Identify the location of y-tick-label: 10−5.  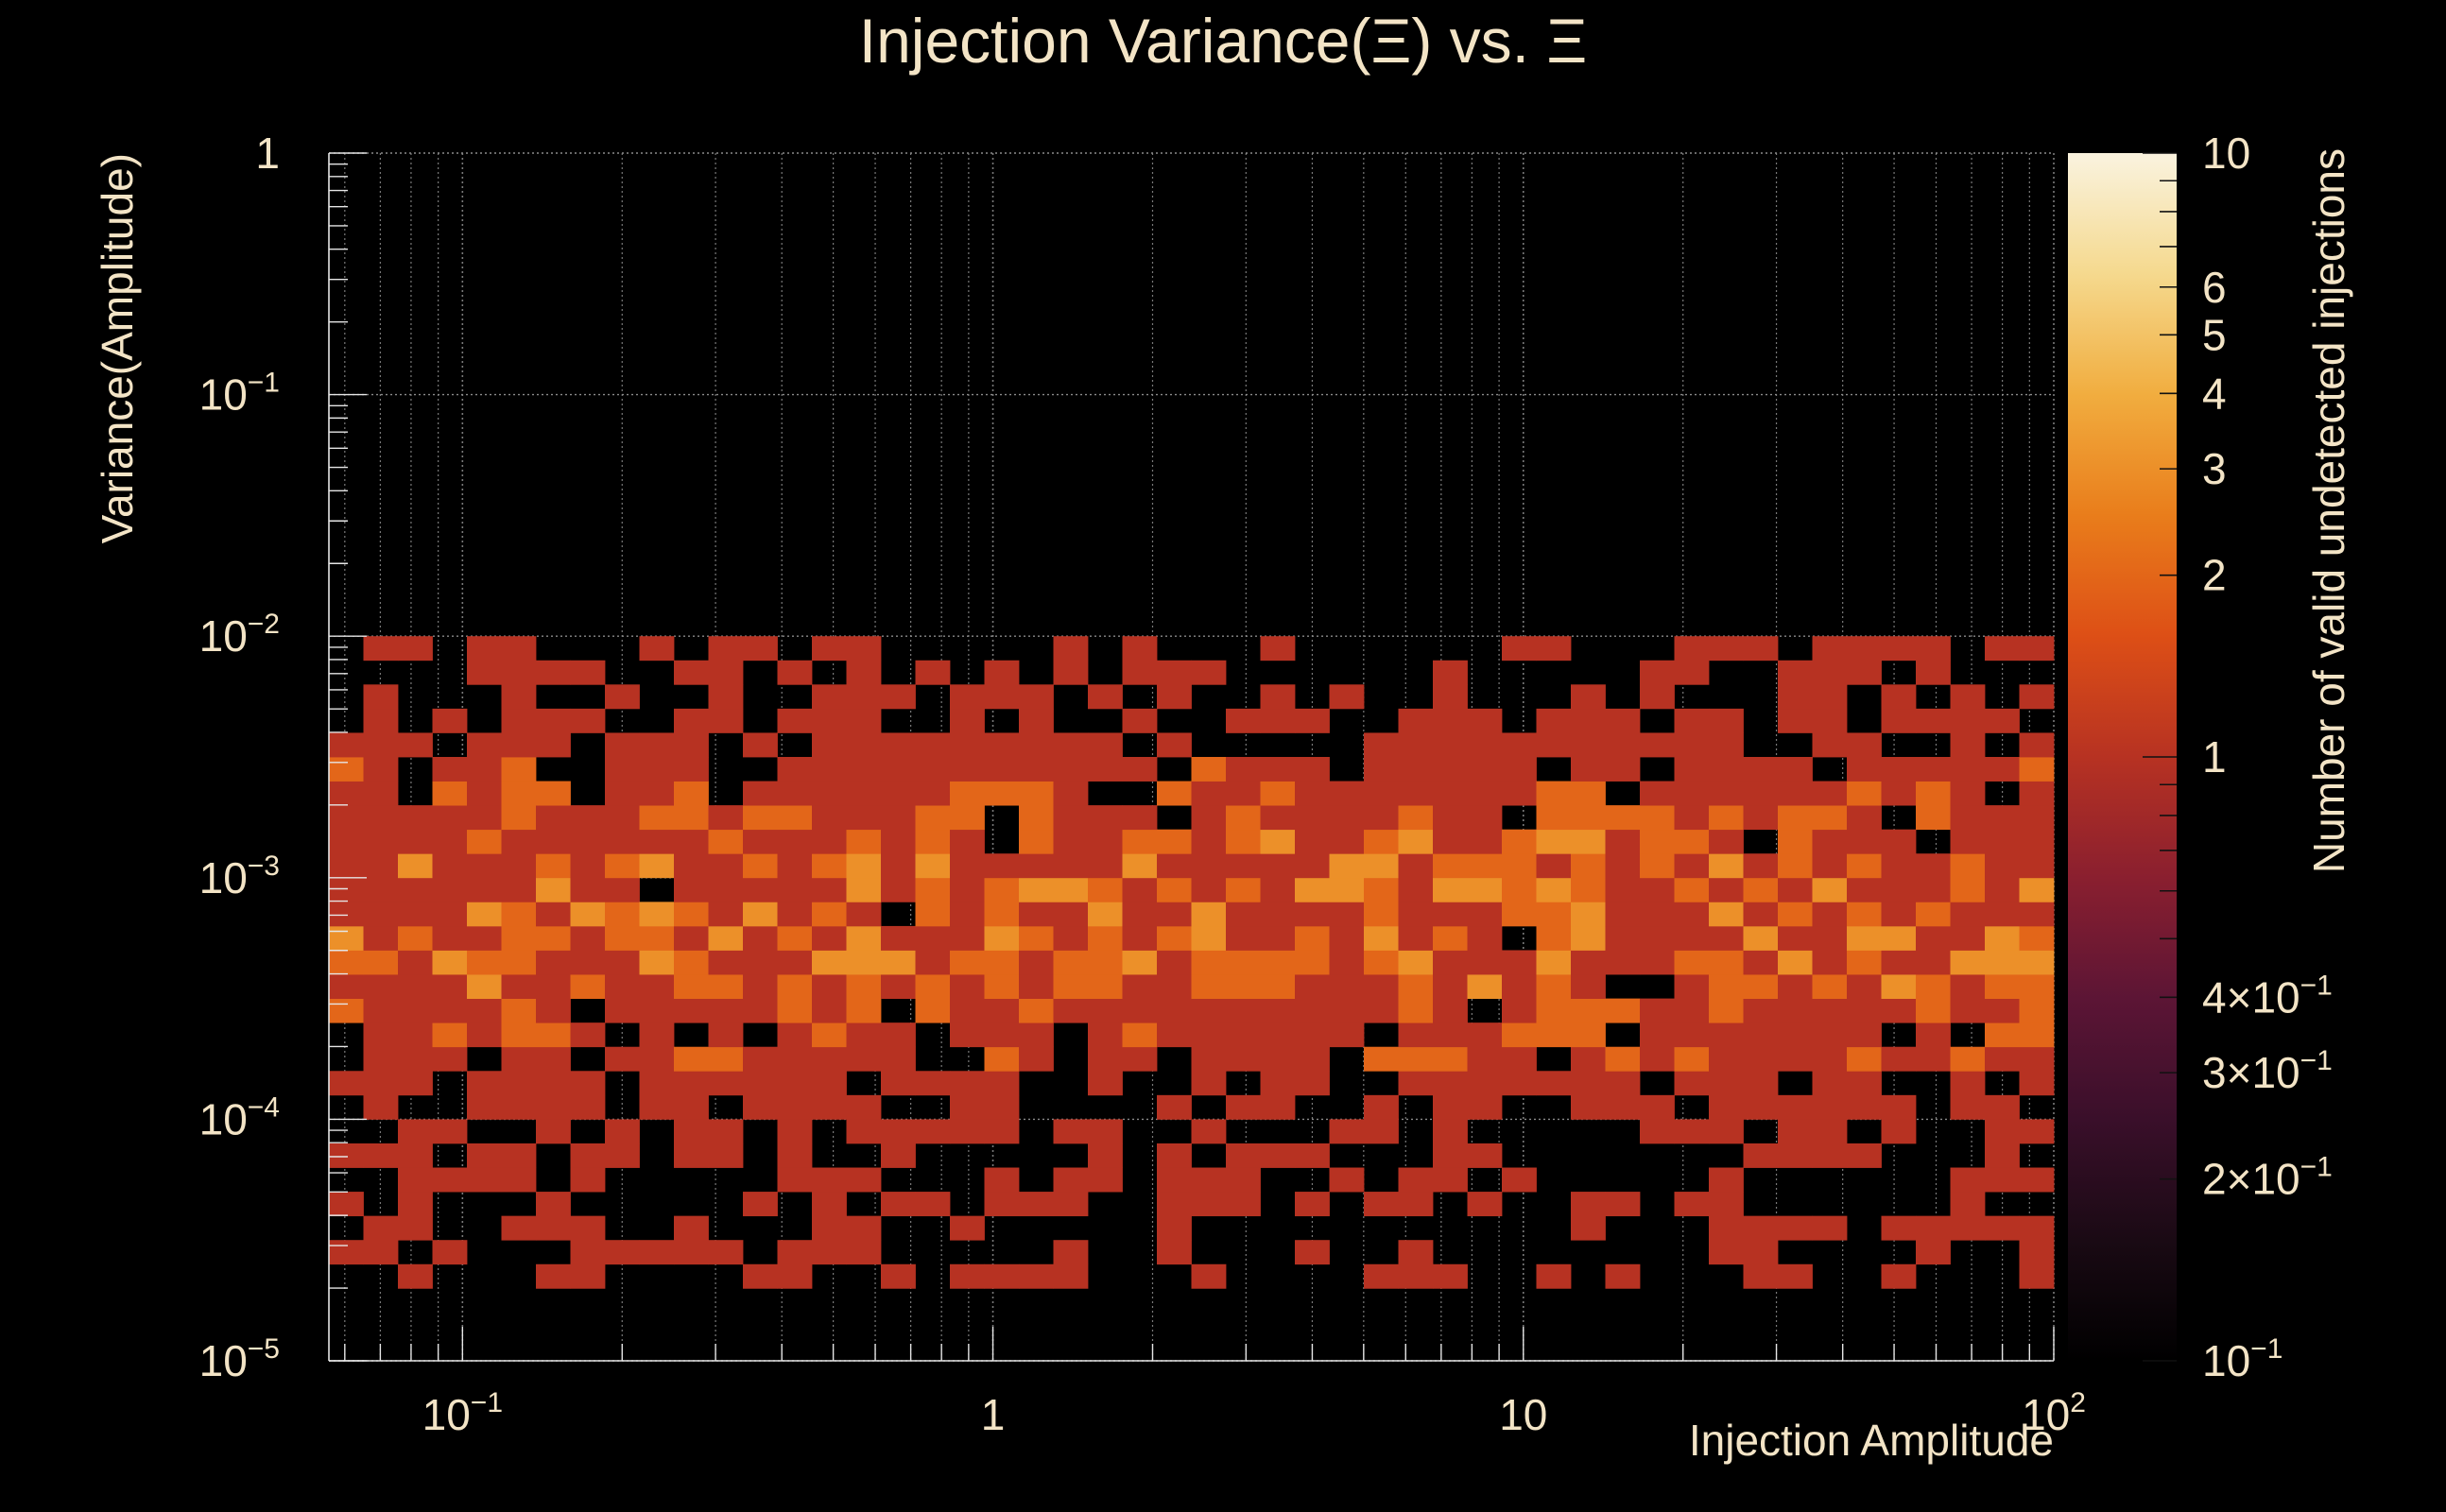
(239, 1359).